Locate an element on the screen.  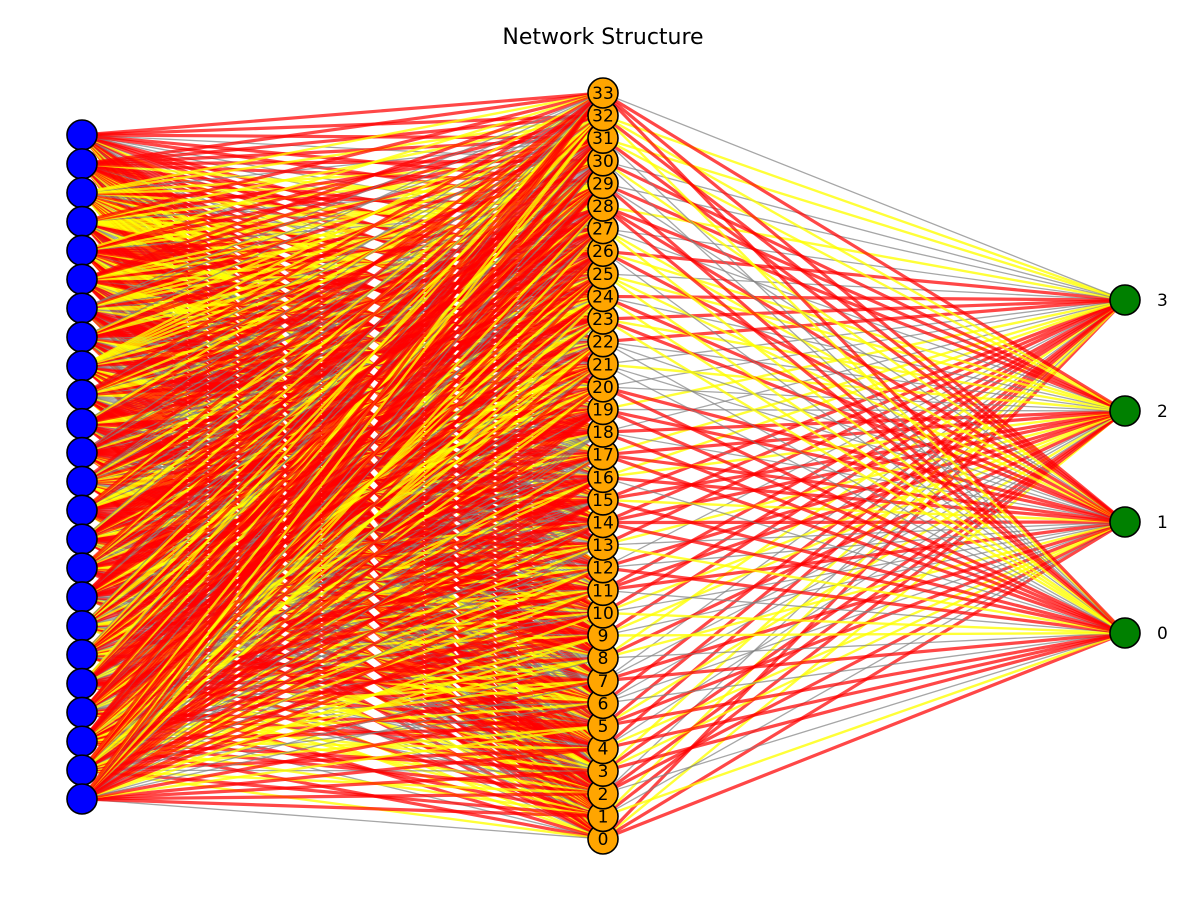
hidden-node-label: 20 is located at coordinates (603, 388).